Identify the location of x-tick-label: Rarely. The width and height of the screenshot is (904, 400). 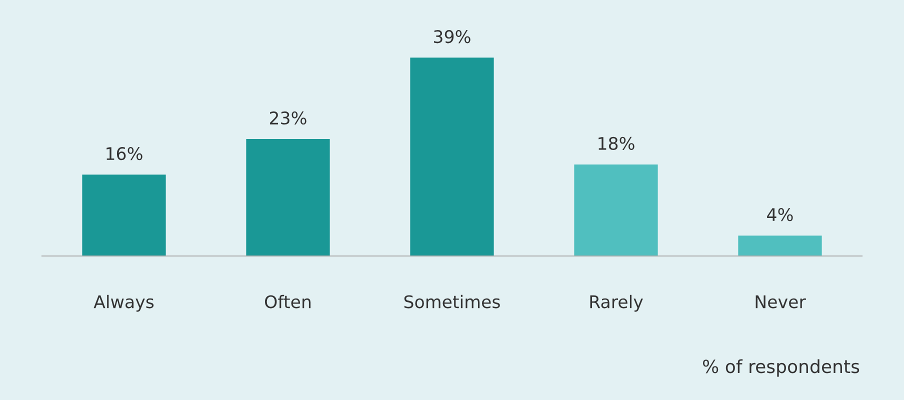
(616, 303).